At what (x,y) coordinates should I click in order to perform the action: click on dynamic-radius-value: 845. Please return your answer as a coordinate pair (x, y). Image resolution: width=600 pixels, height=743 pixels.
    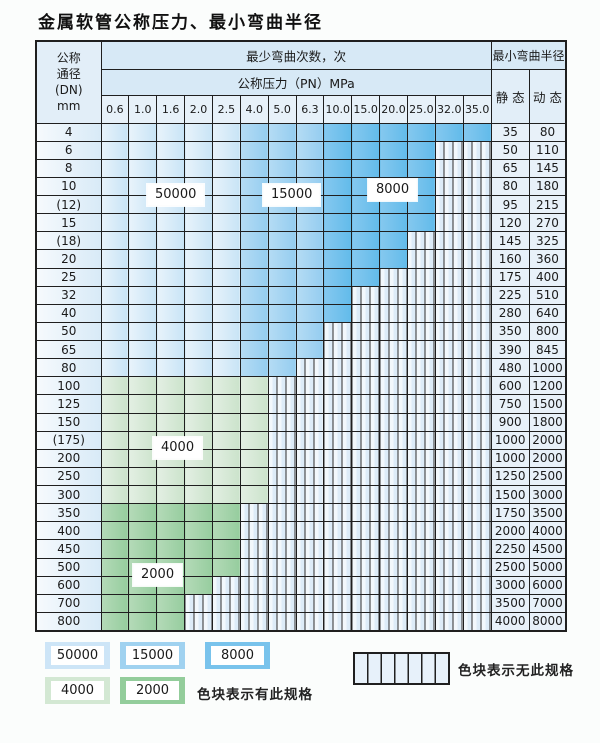
    Looking at the image, I should click on (547, 349).